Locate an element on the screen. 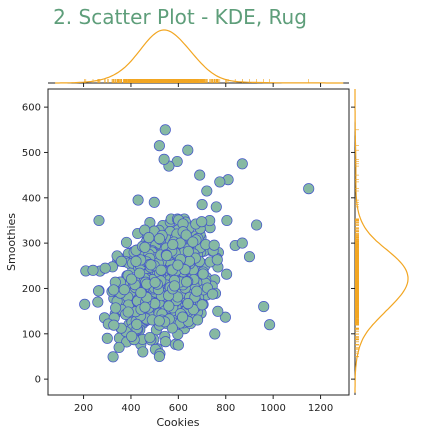 The height and width of the screenshot is (436, 423). y-tick-label: 600 is located at coordinates (31, 108).